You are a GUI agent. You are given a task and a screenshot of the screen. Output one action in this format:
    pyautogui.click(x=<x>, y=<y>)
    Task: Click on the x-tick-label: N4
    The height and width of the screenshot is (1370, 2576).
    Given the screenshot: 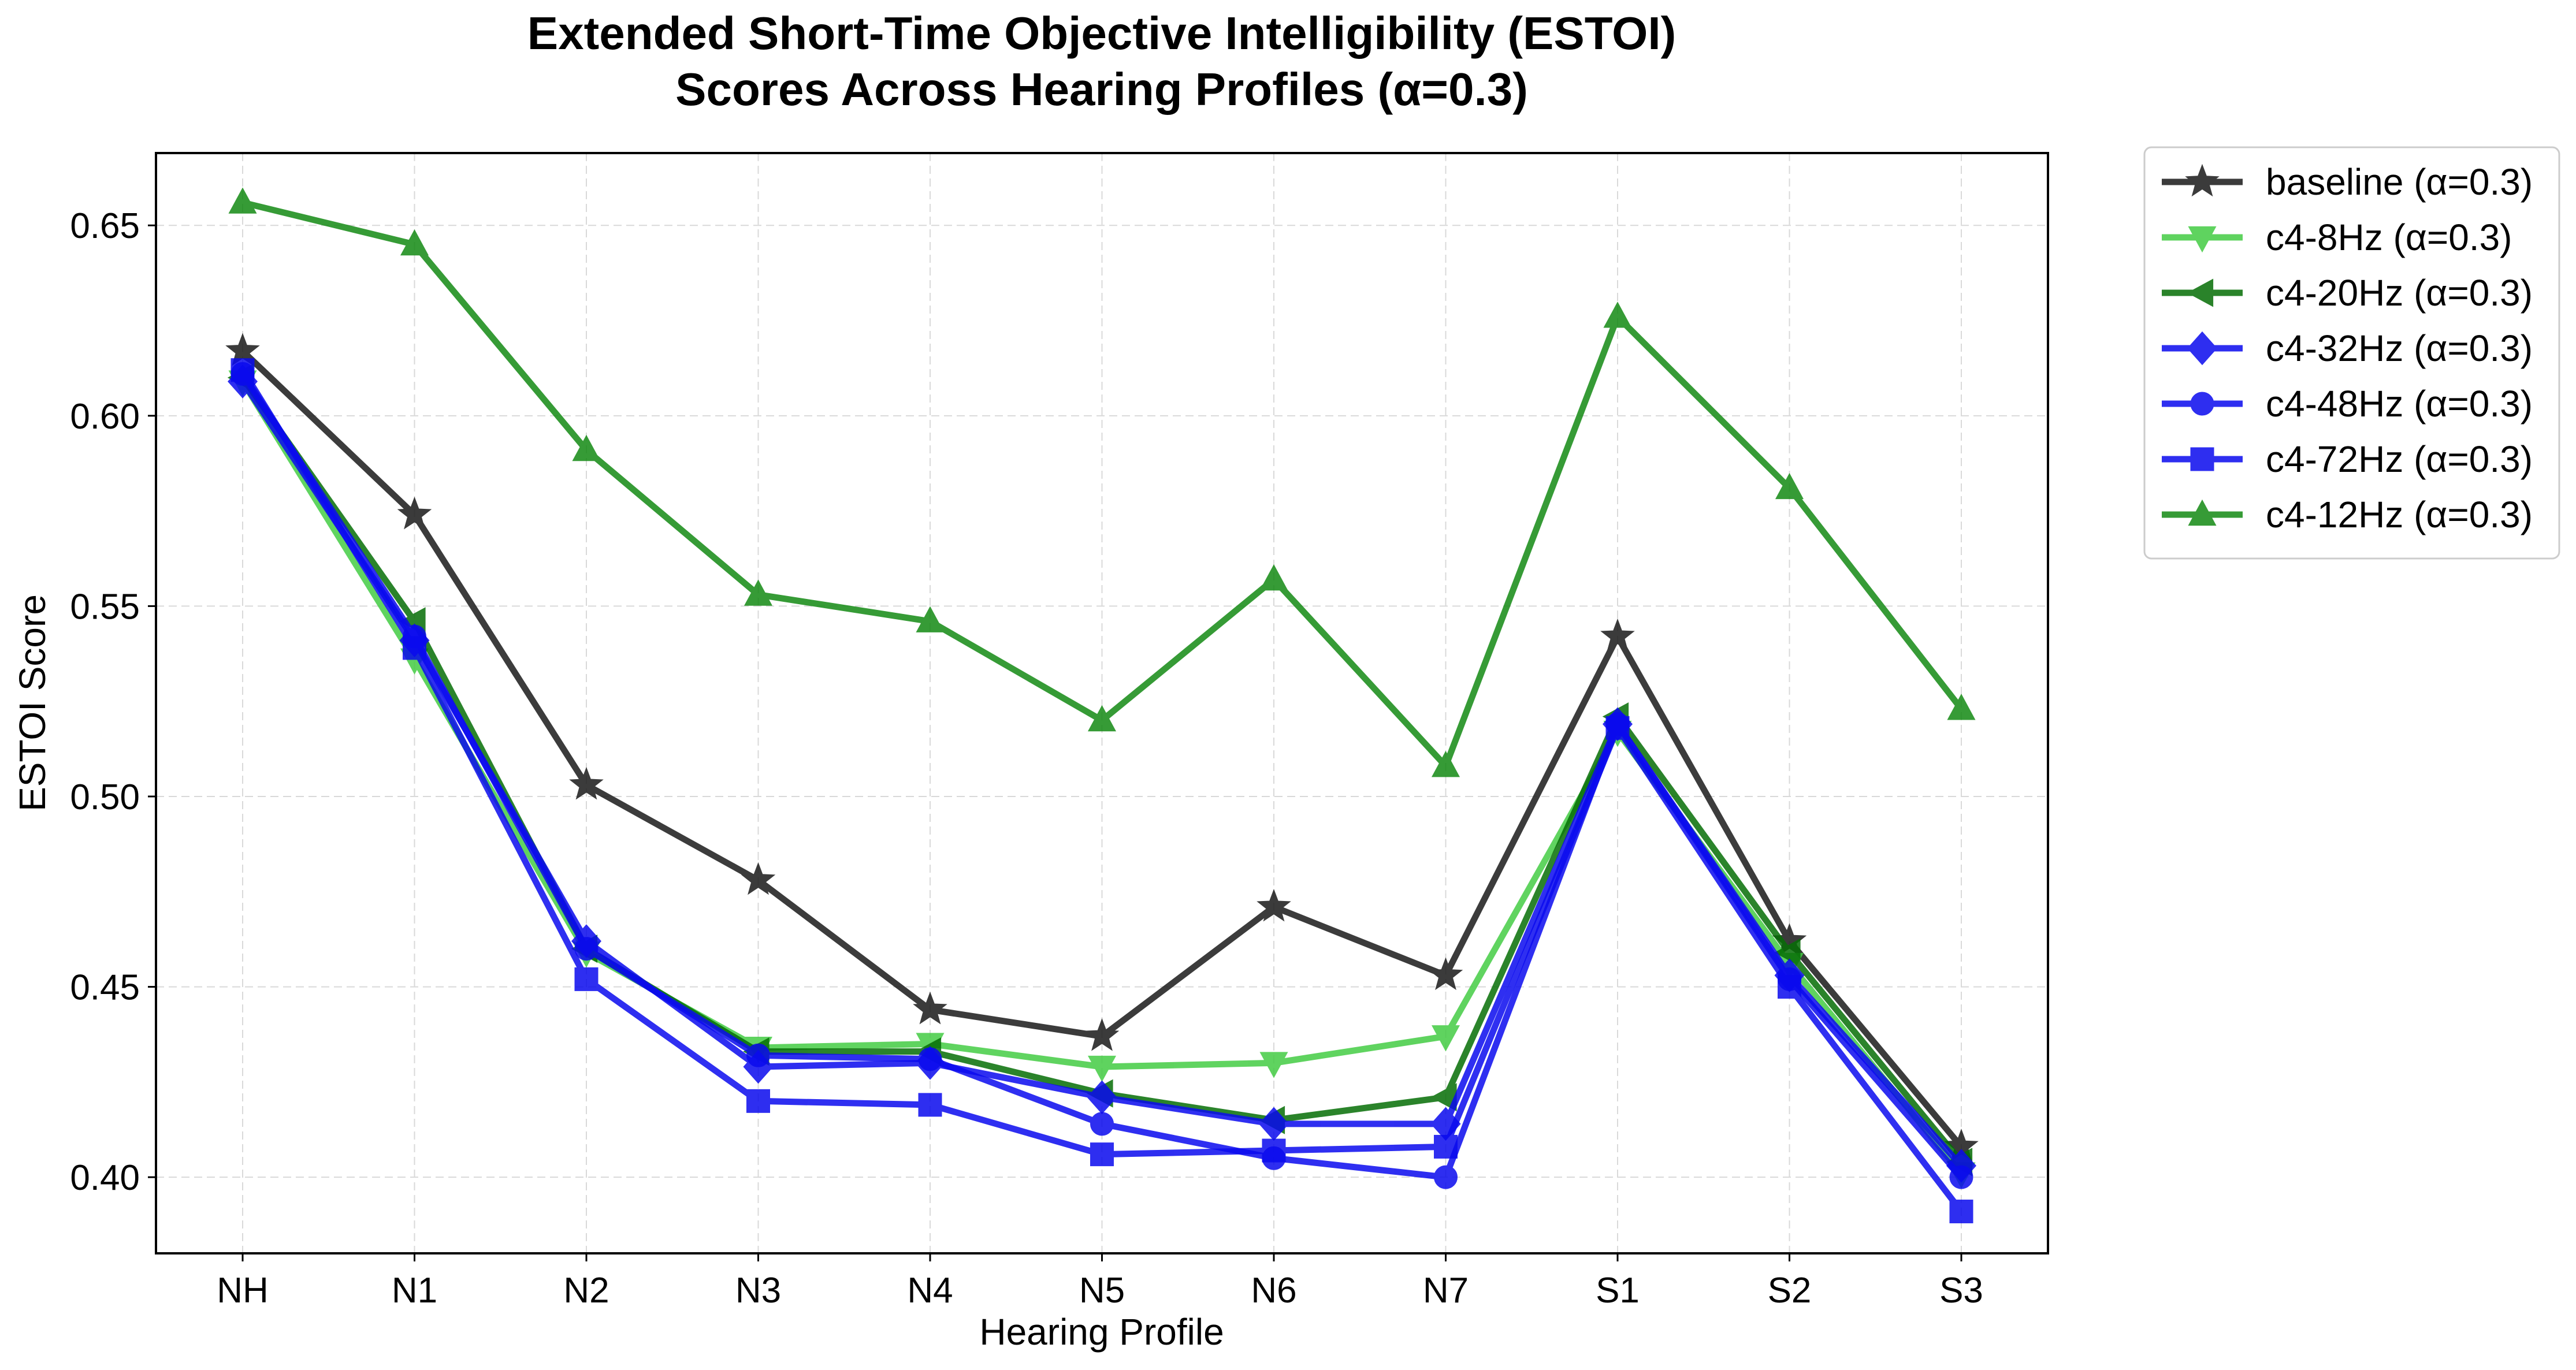 What is the action you would take?
    pyautogui.click(x=930, y=1291)
    